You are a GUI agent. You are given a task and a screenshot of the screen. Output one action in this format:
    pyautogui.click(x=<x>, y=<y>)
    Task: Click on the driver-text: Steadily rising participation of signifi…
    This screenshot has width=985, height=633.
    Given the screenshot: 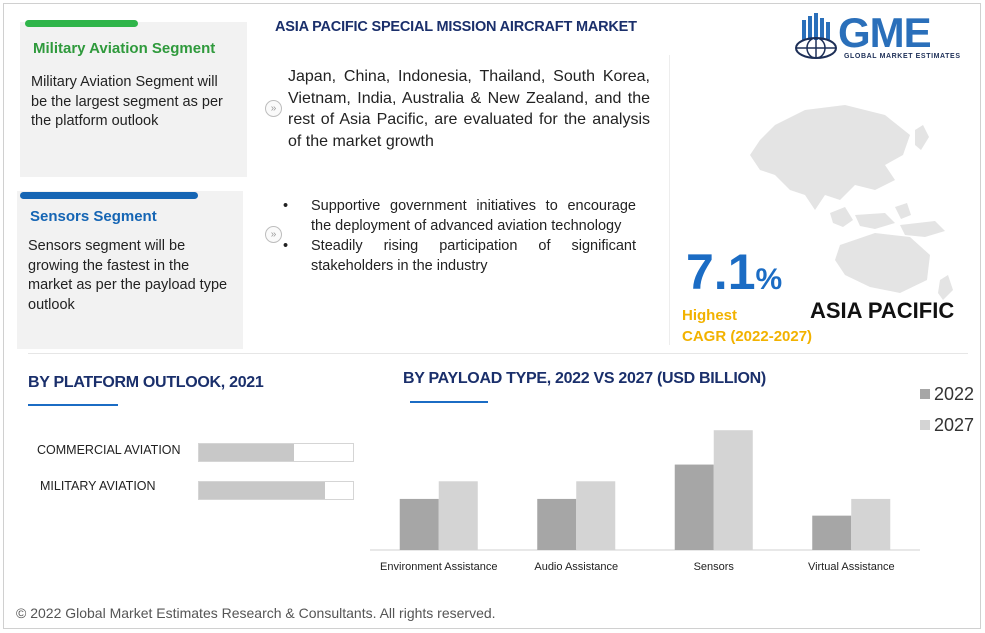 What is the action you would take?
    pyautogui.click(x=473, y=256)
    